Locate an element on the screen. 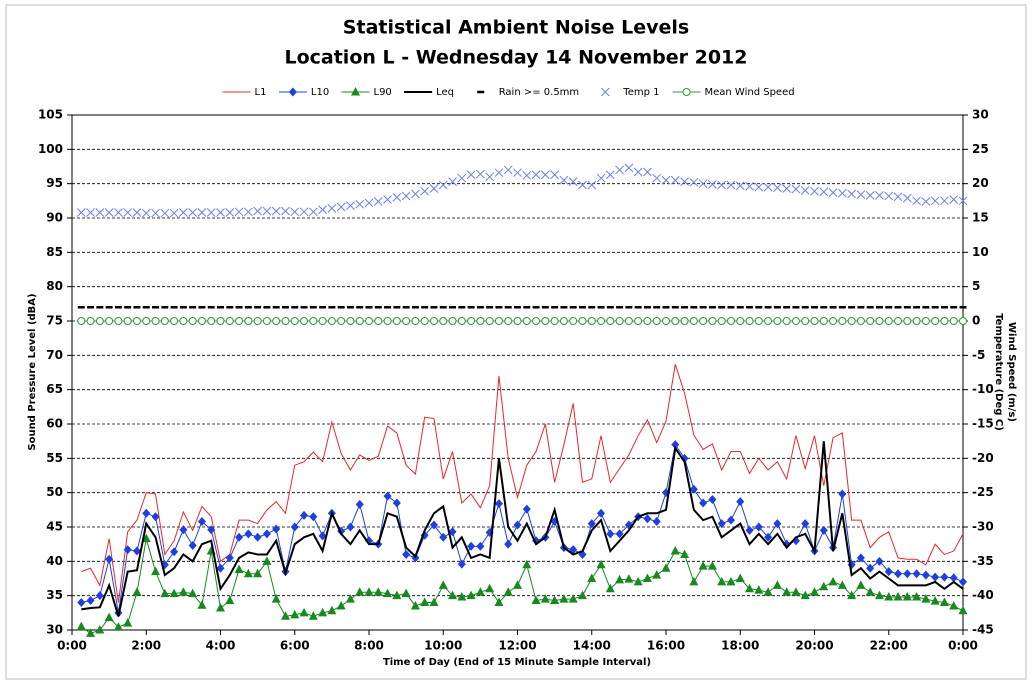  y-tick-label: 85 is located at coordinates (54, 252).